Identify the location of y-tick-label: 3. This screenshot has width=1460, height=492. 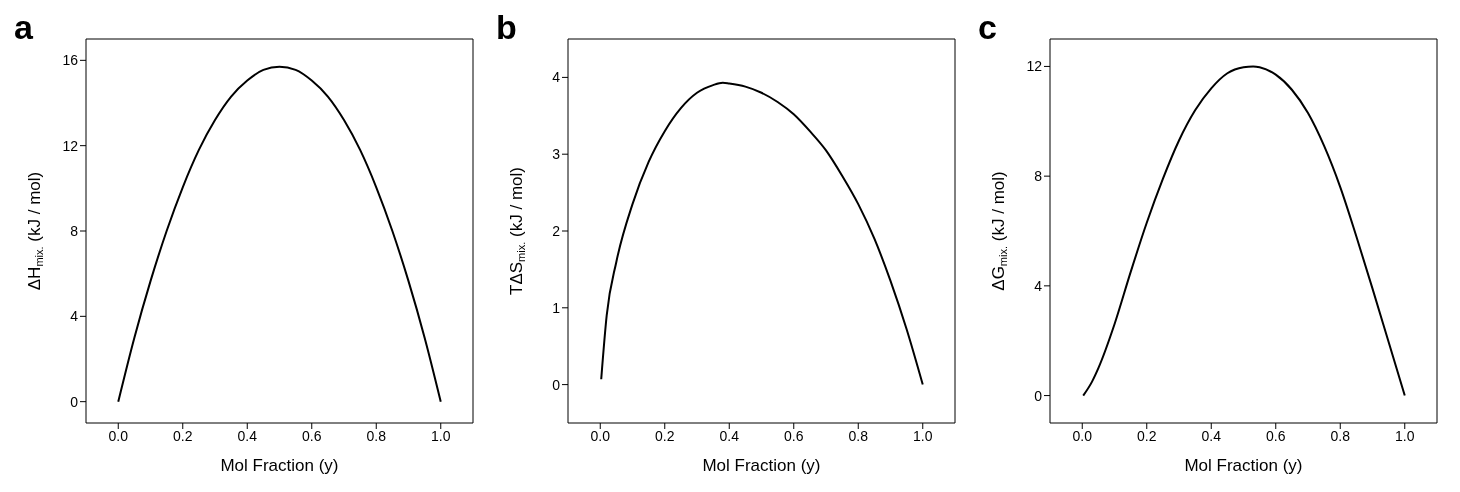
(556, 154).